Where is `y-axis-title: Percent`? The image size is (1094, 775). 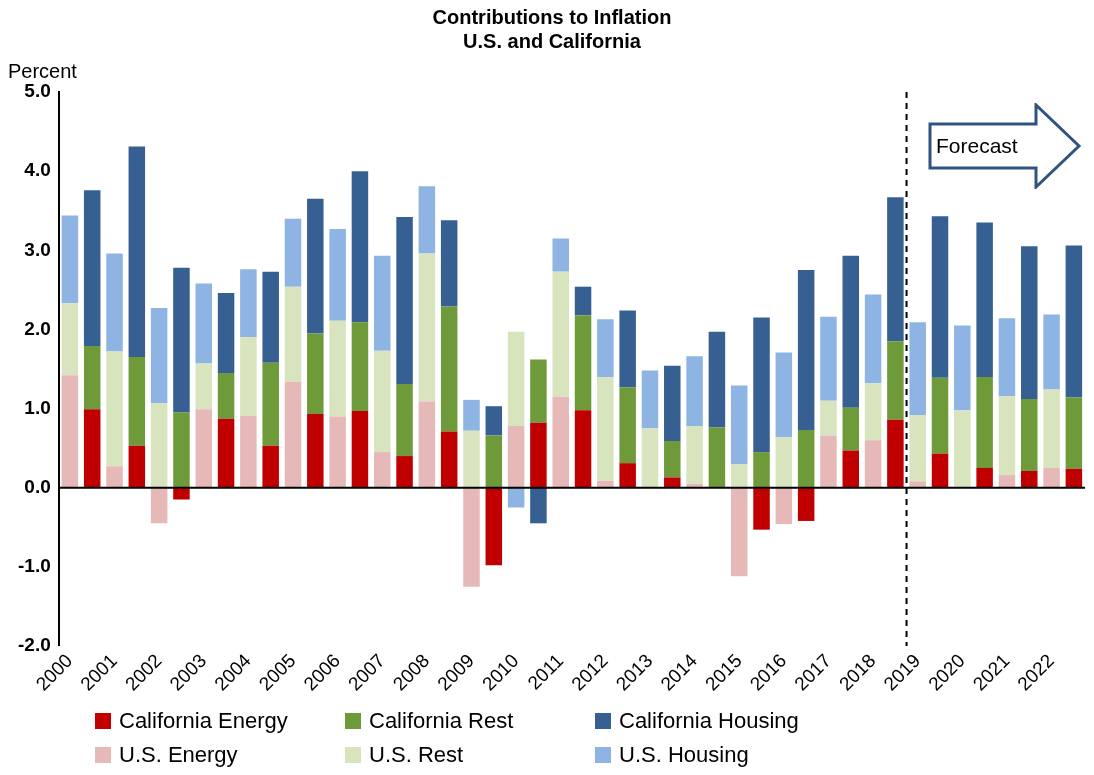 y-axis-title: Percent is located at coordinates (43, 70).